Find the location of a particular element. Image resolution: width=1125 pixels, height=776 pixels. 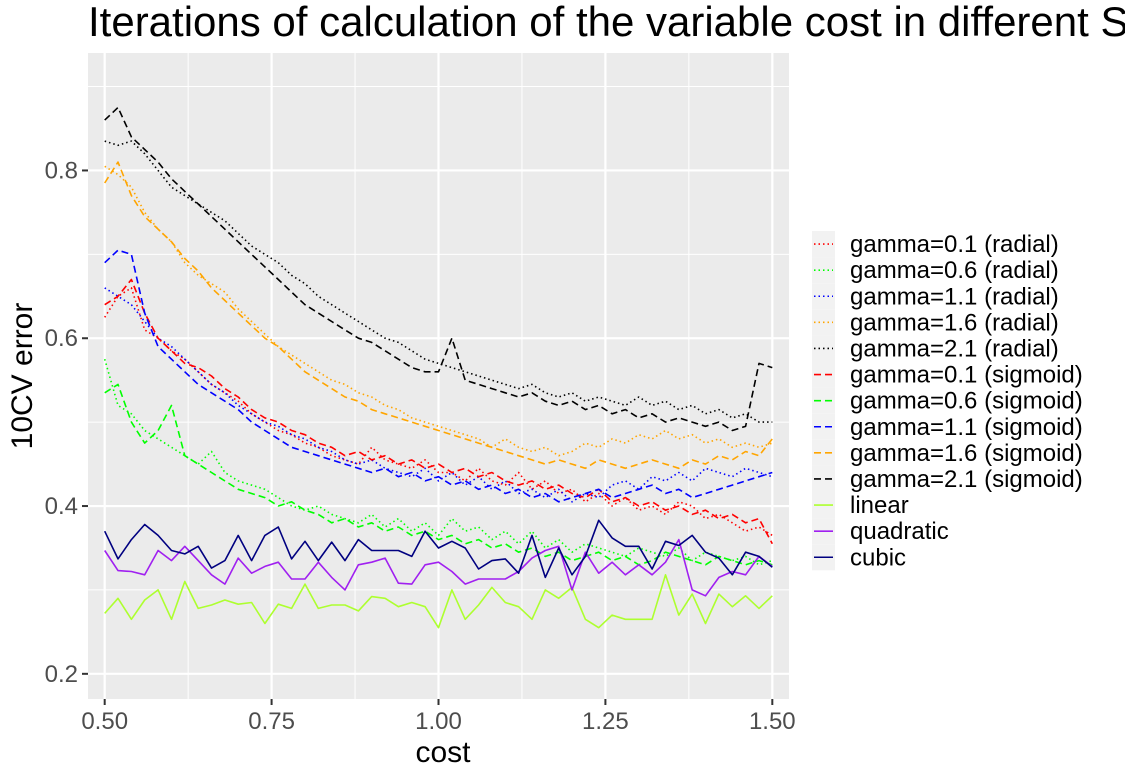

x-tick-label: 0.50 is located at coordinates (104, 721).